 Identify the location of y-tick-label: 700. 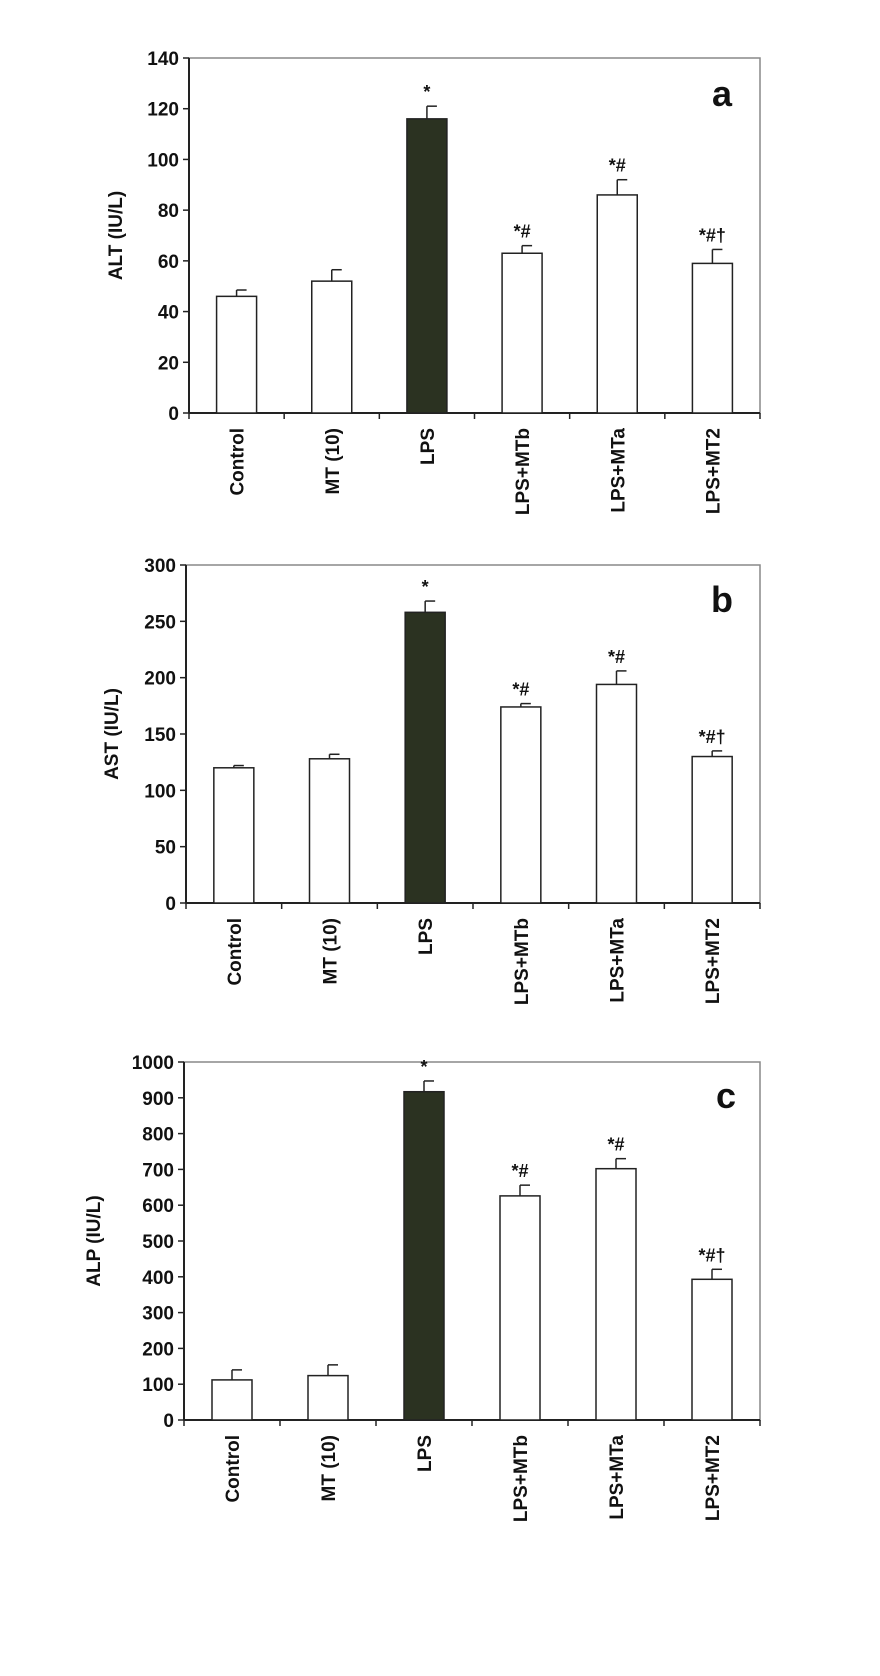
(158, 1170).